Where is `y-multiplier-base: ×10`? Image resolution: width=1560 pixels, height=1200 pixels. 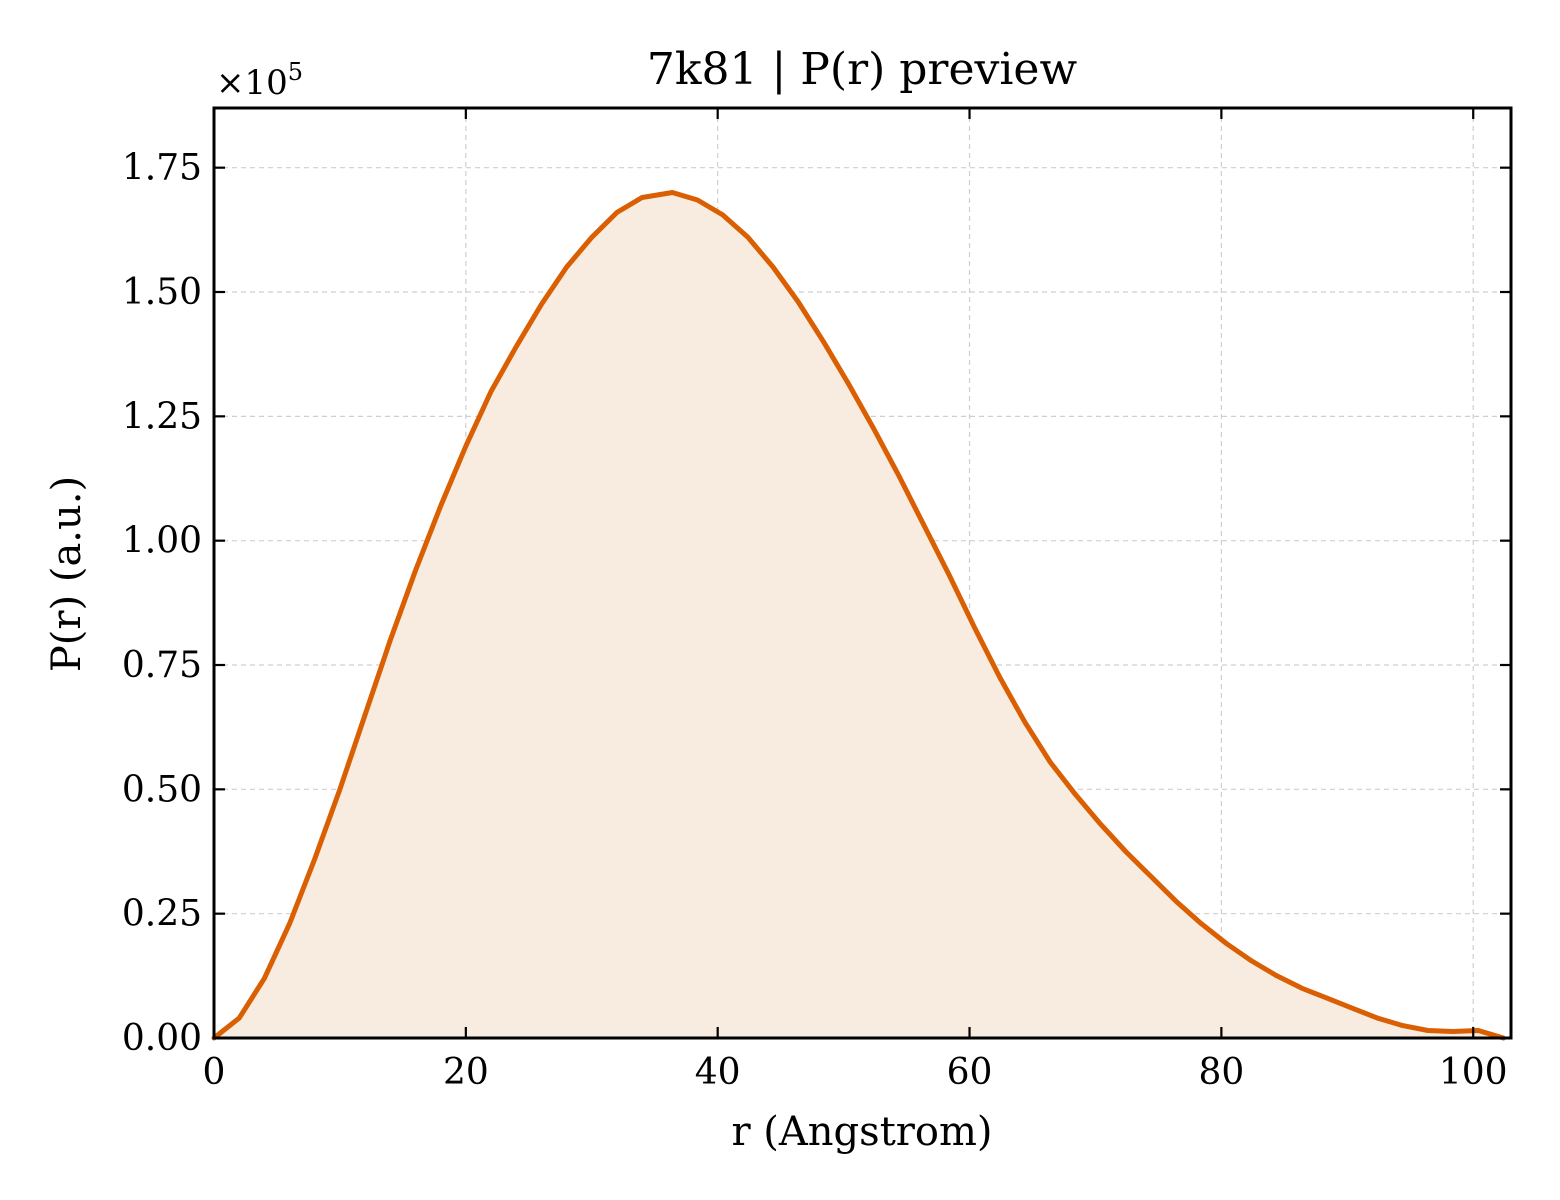
y-multiplier-base: ×10 is located at coordinates (252, 83).